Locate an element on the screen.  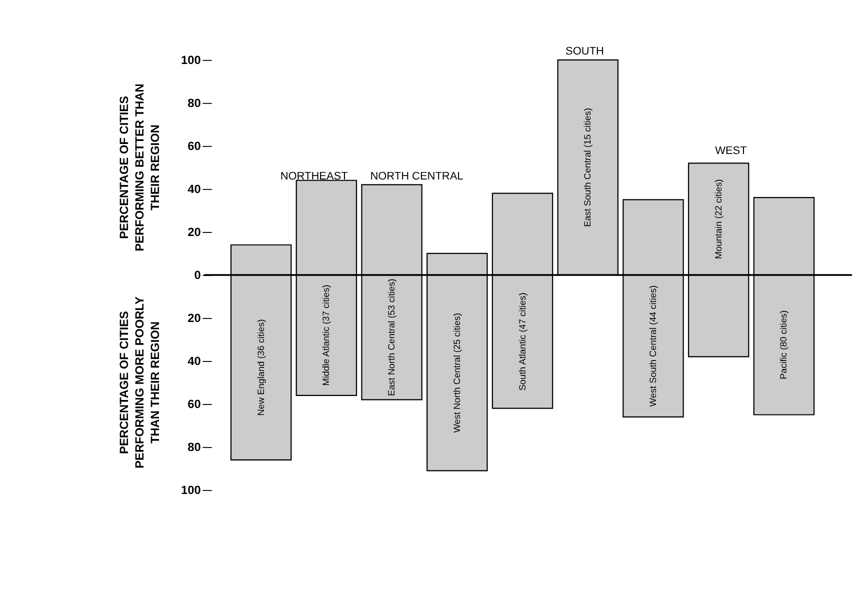
annotation: NORTH CENTRAL is located at coordinates (417, 176).